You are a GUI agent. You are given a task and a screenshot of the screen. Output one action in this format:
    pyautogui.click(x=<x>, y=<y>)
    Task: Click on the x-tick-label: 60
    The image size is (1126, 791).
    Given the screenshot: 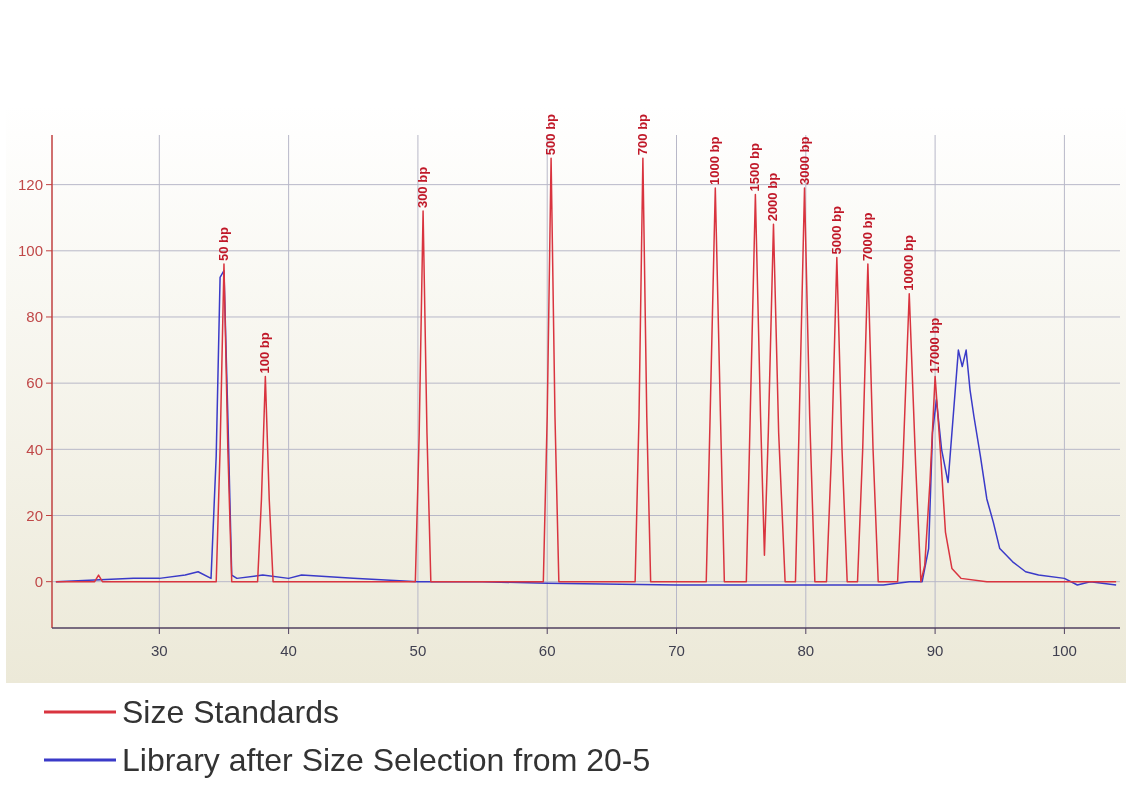 What is the action you would take?
    pyautogui.click(x=547, y=650)
    